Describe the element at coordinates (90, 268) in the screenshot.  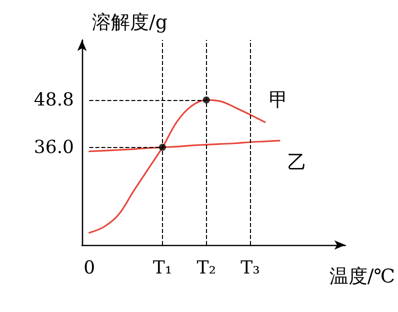
I see `x-tick-label: 0` at that location.